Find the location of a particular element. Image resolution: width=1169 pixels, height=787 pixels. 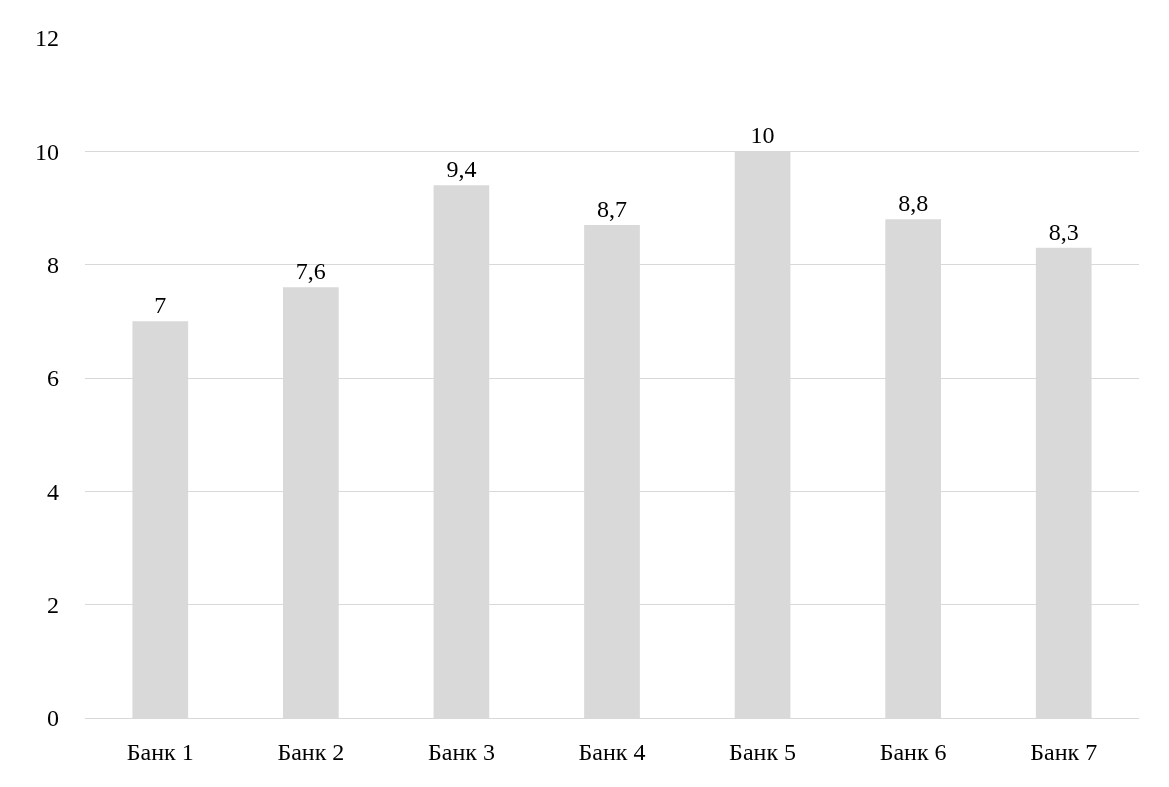

data-label: 7,6 is located at coordinates (310, 271).